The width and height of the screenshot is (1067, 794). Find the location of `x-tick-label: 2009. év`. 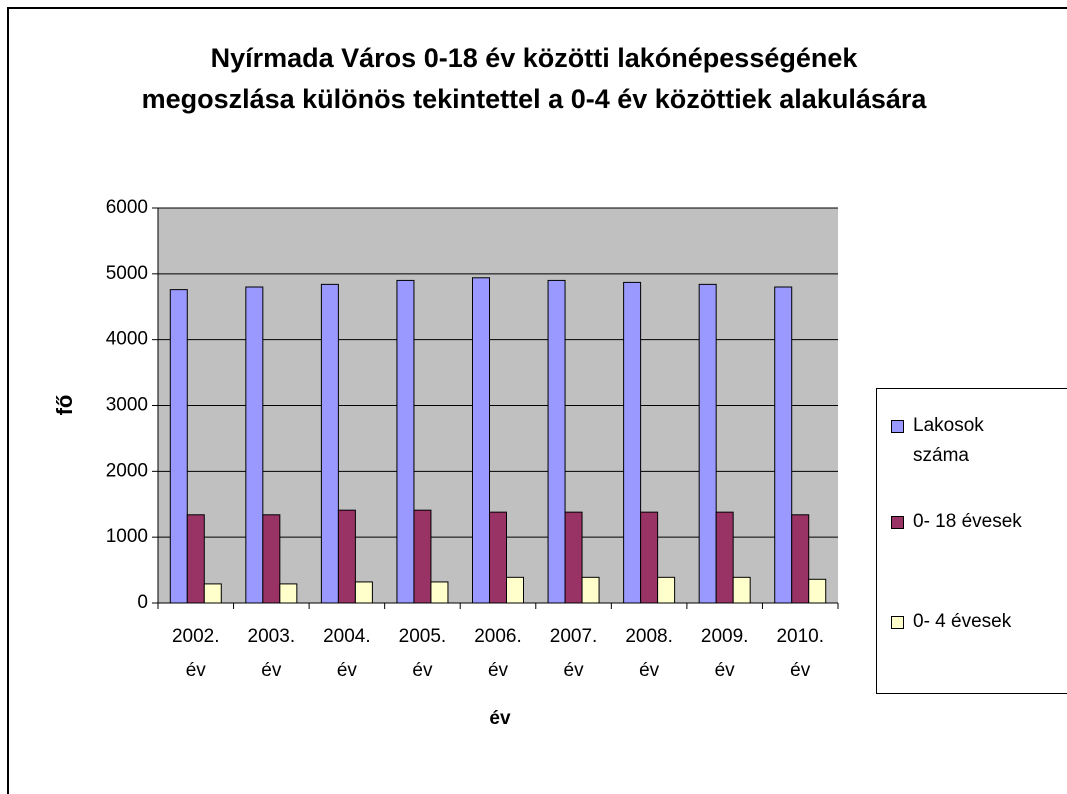

x-tick-label: 2009. év is located at coordinates (724, 653).